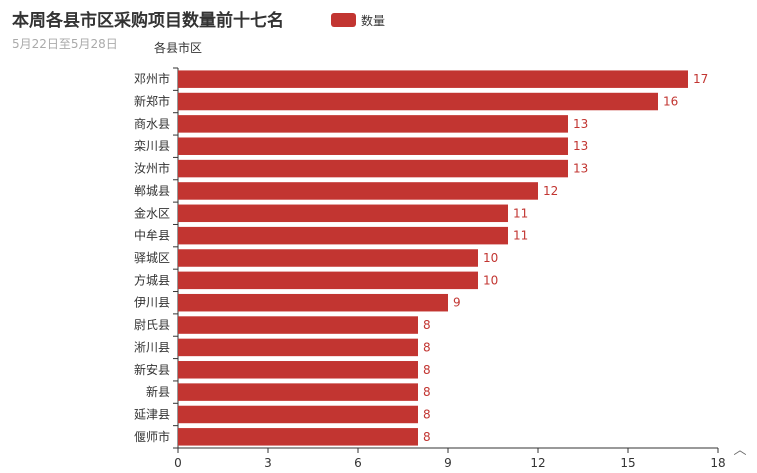  What do you see at coordinates (148, 20) in the screenshot?
I see `chart-title: 本周各县市区采购项目数量前十七名` at bounding box center [148, 20].